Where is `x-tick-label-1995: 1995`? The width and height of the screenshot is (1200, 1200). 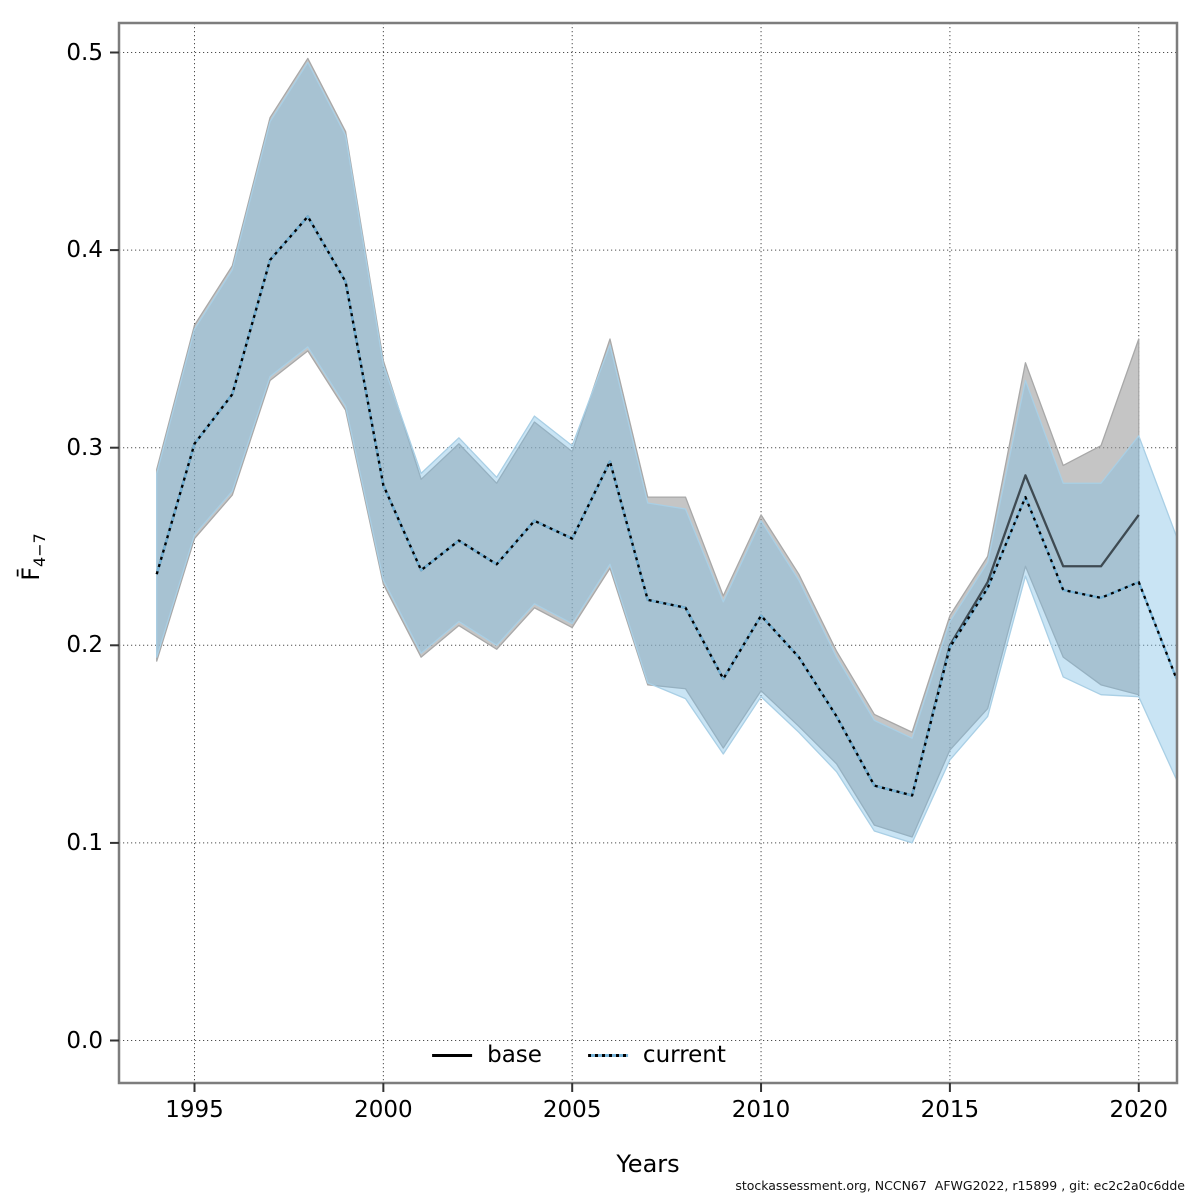 x-tick-label-1995: 1995 is located at coordinates (194, 1110).